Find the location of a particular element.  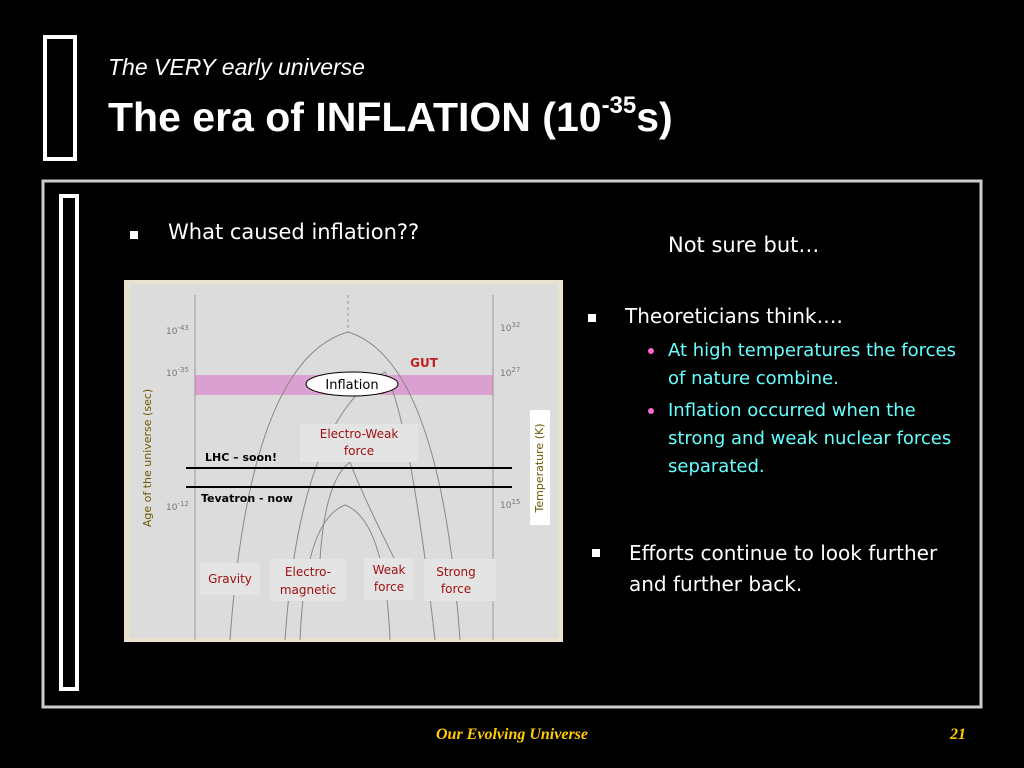

axis-label: Age of the universe (sec) is located at coordinates (147, 458).